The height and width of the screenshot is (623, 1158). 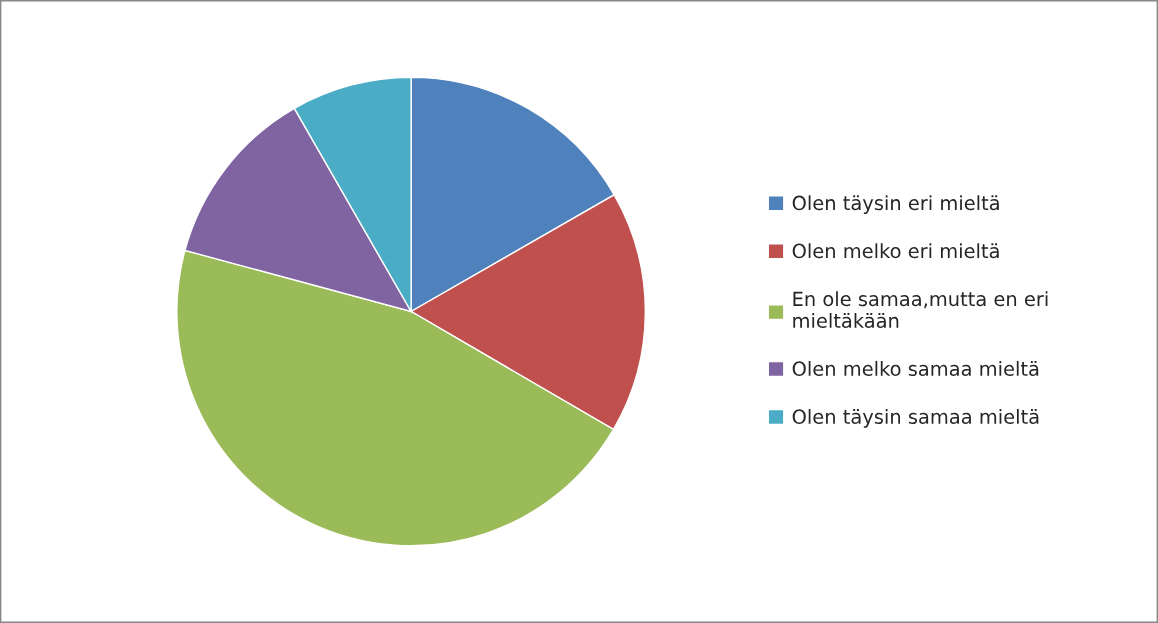 What do you see at coordinates (920, 310) in the screenshot?
I see `legend-label: En ole samaa,mutta en eri mieltäkään` at bounding box center [920, 310].